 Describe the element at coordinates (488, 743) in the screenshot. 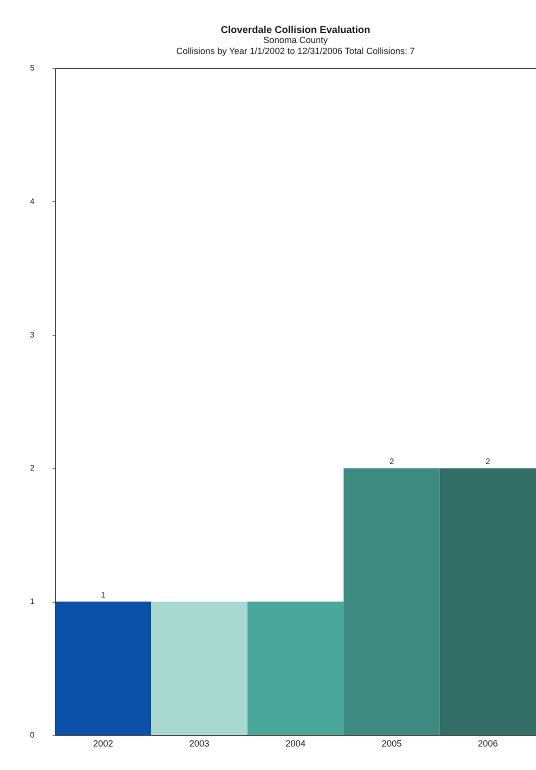

I see `x-tick-label: 2006` at that location.